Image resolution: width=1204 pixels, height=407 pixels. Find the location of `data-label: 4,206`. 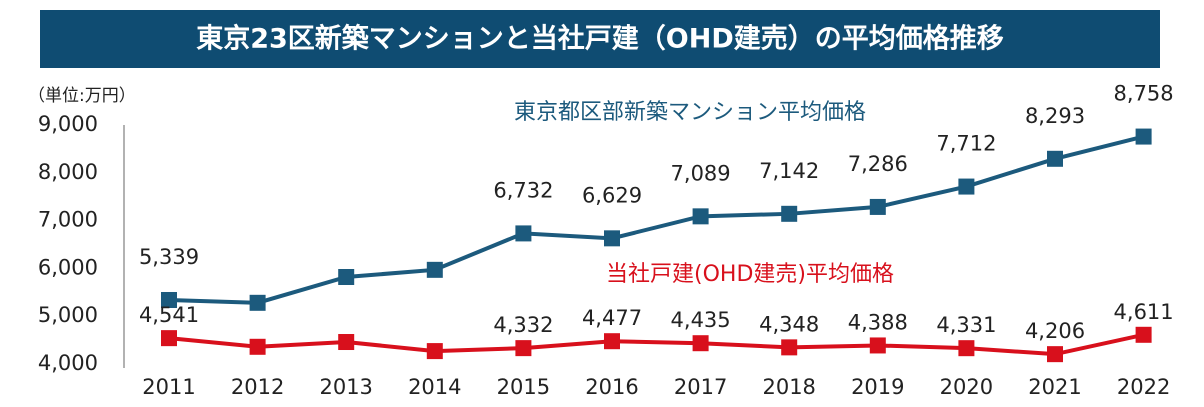

data-label: 4,206 is located at coordinates (1055, 331).